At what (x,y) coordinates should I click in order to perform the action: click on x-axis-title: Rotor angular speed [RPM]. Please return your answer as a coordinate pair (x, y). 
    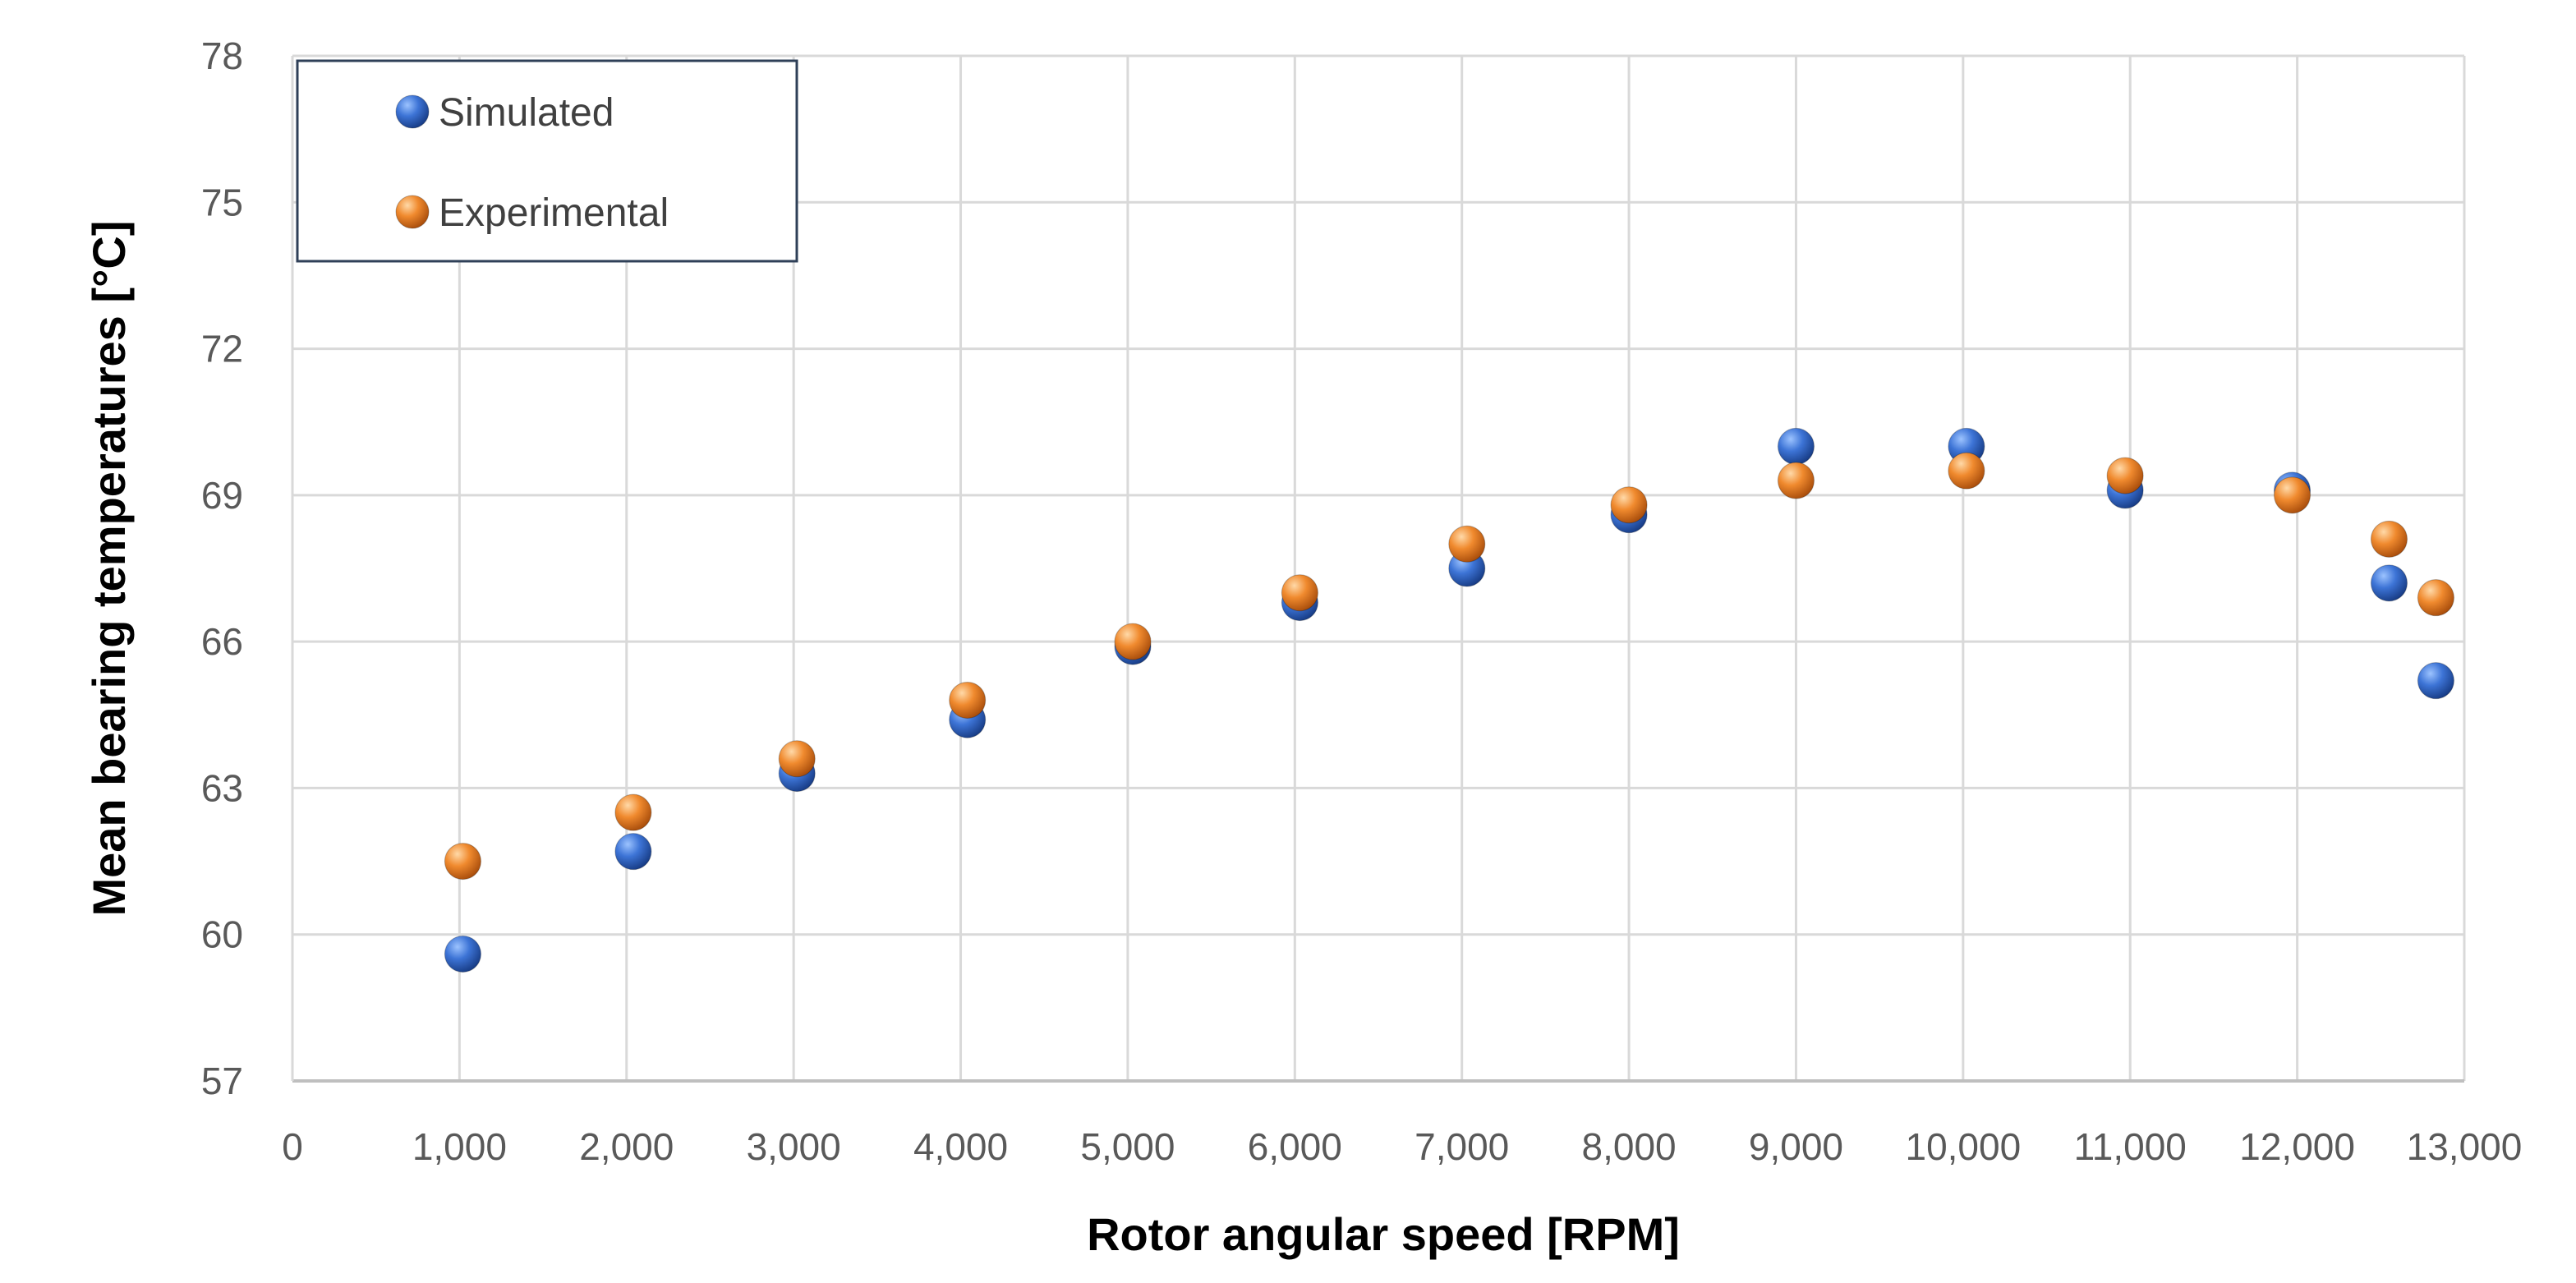
    Looking at the image, I should click on (1383, 1234).